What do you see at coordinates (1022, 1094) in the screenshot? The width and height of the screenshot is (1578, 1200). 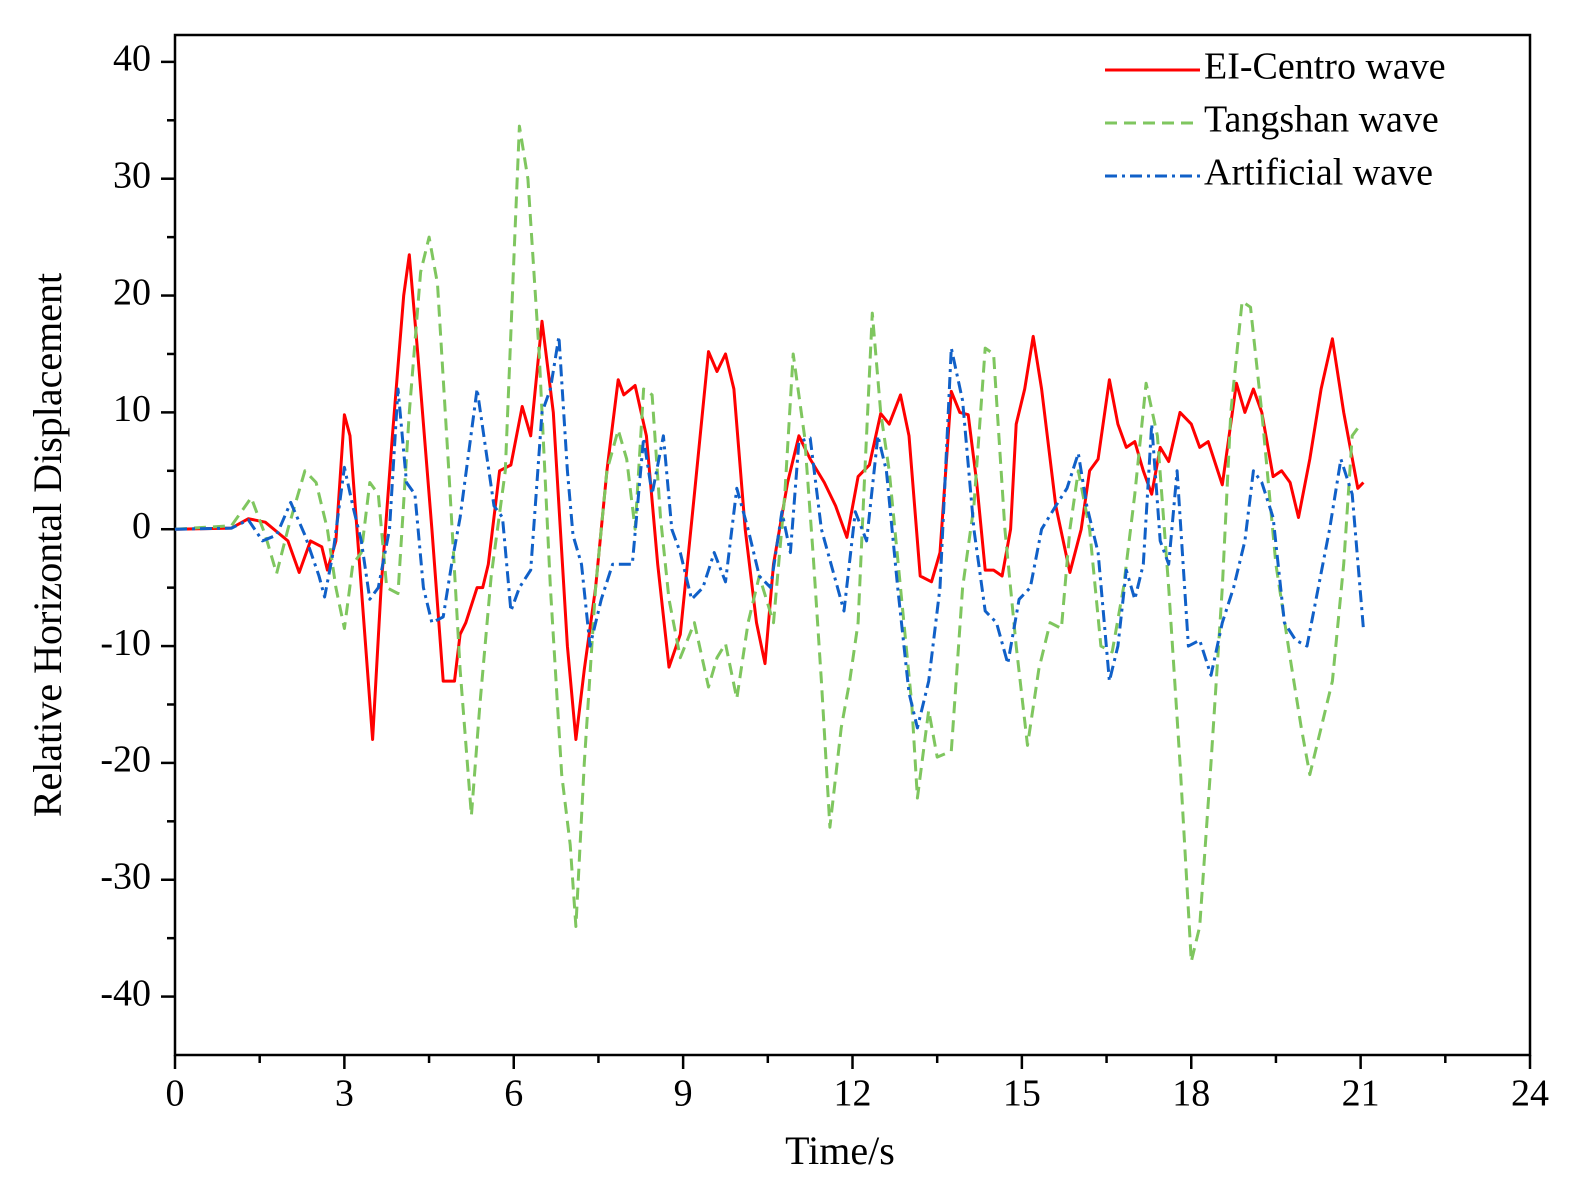 I see `x-tick-label: 15` at bounding box center [1022, 1094].